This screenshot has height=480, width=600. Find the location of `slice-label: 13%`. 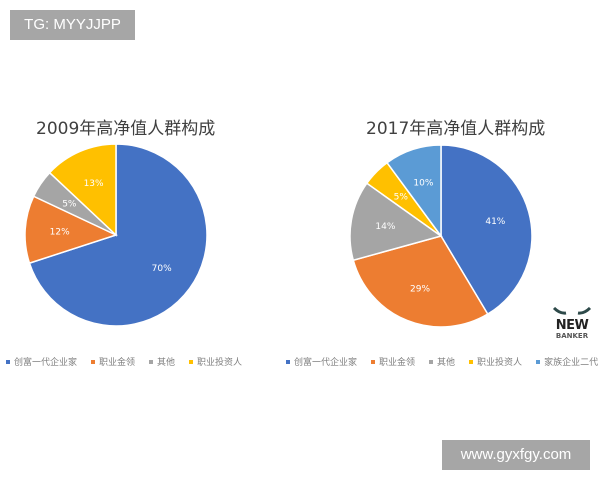

slice-label: 13% is located at coordinates (94, 184).